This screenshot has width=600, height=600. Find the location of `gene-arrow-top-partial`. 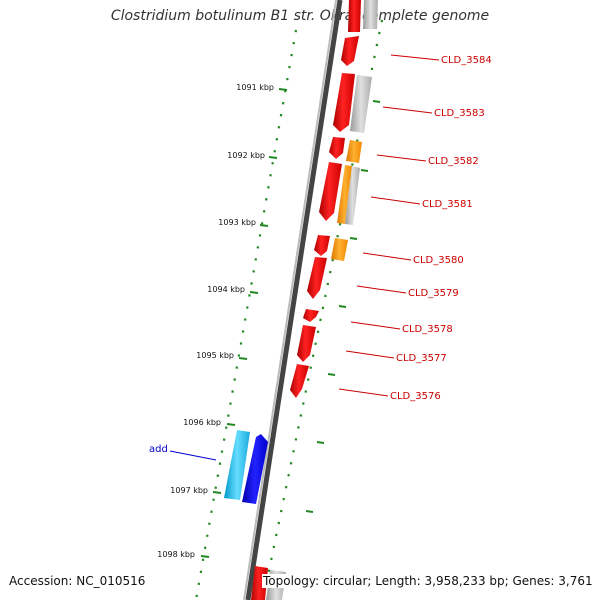

gene-arrow-top-partial is located at coordinates (354, 16).